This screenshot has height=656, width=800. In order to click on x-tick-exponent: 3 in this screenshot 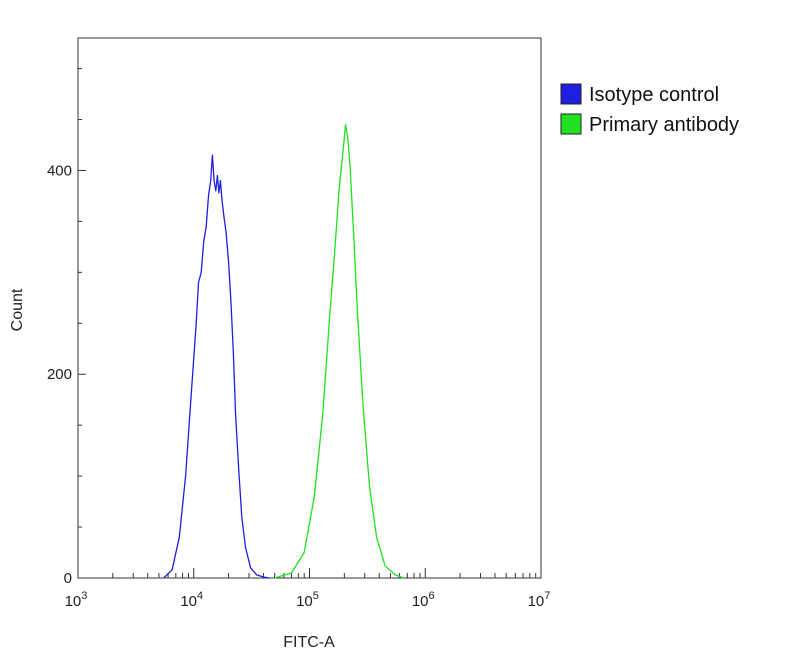, I will do `click(84, 596)`.